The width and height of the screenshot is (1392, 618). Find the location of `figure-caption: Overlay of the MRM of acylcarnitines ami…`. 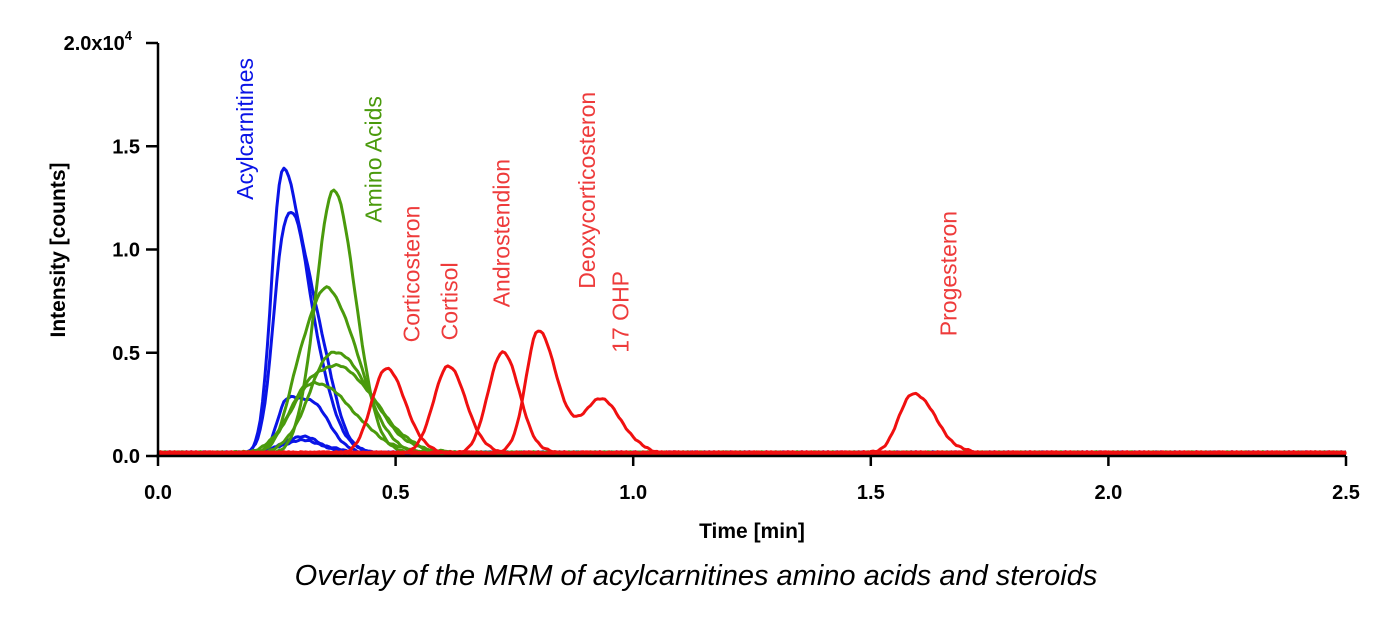

figure-caption: Overlay of the MRM of acylcarnitines ami… is located at coordinates (696, 576).